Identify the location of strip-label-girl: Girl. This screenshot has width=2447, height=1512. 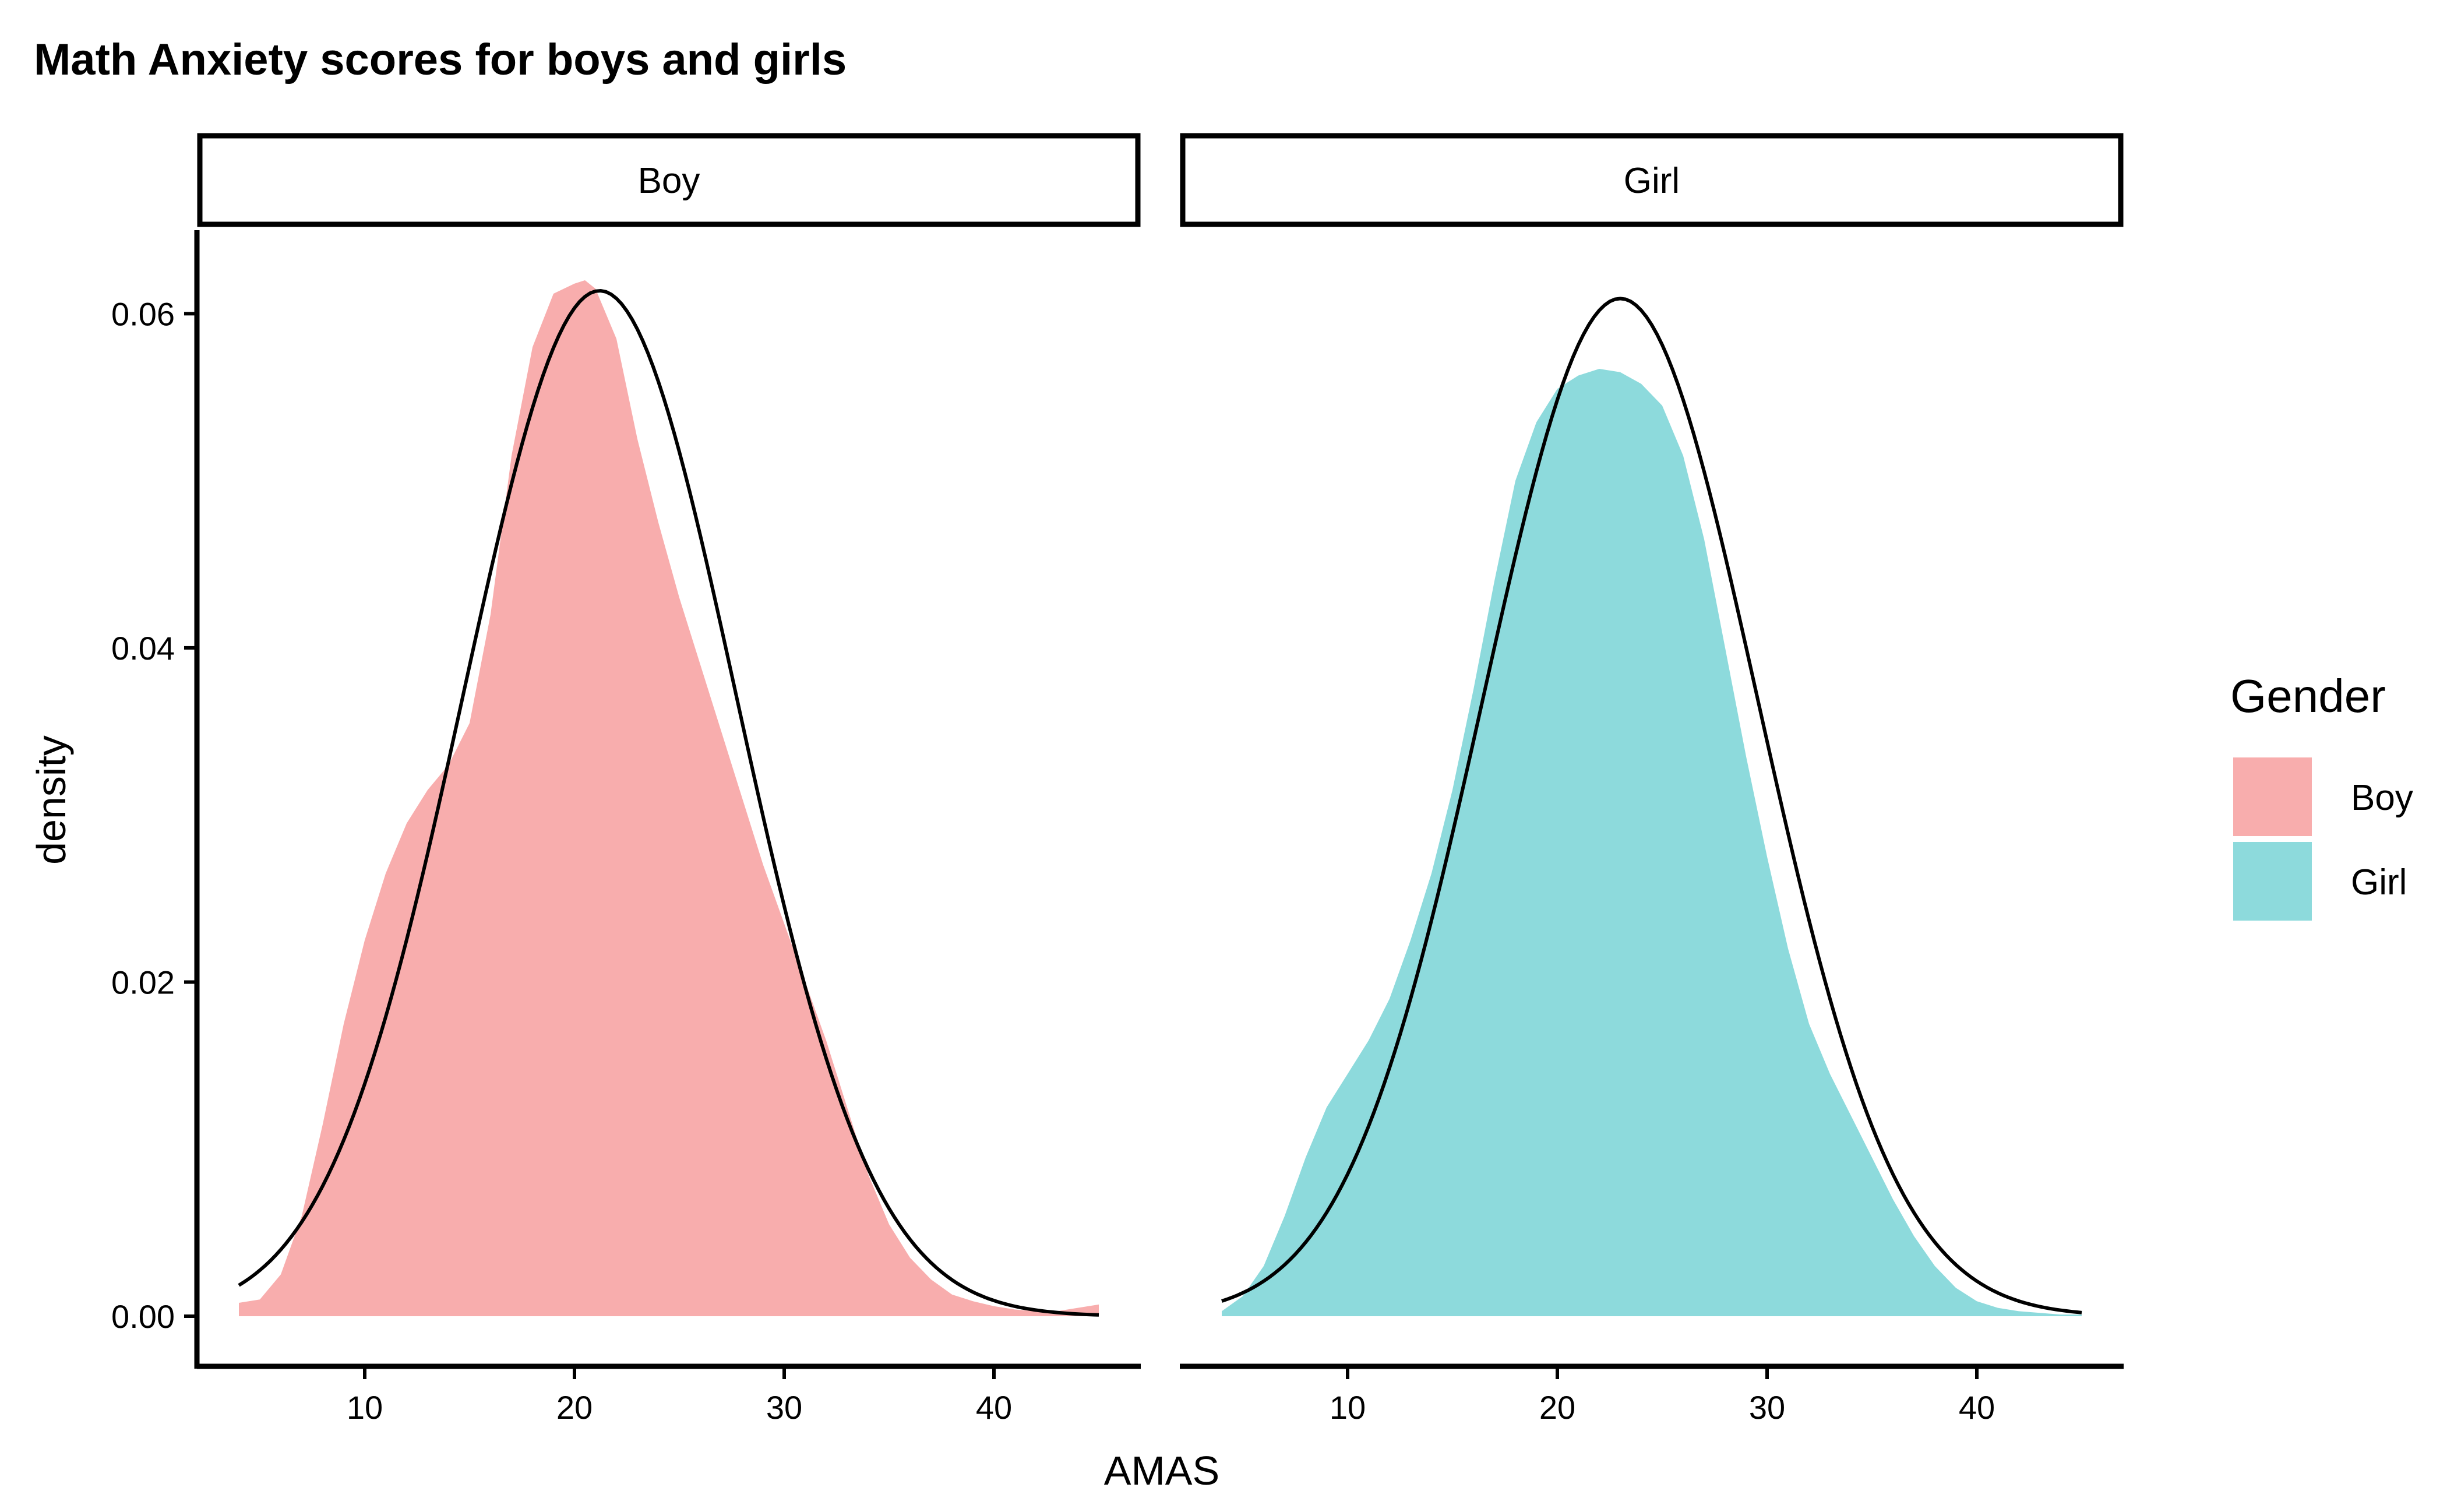
(1652, 181).